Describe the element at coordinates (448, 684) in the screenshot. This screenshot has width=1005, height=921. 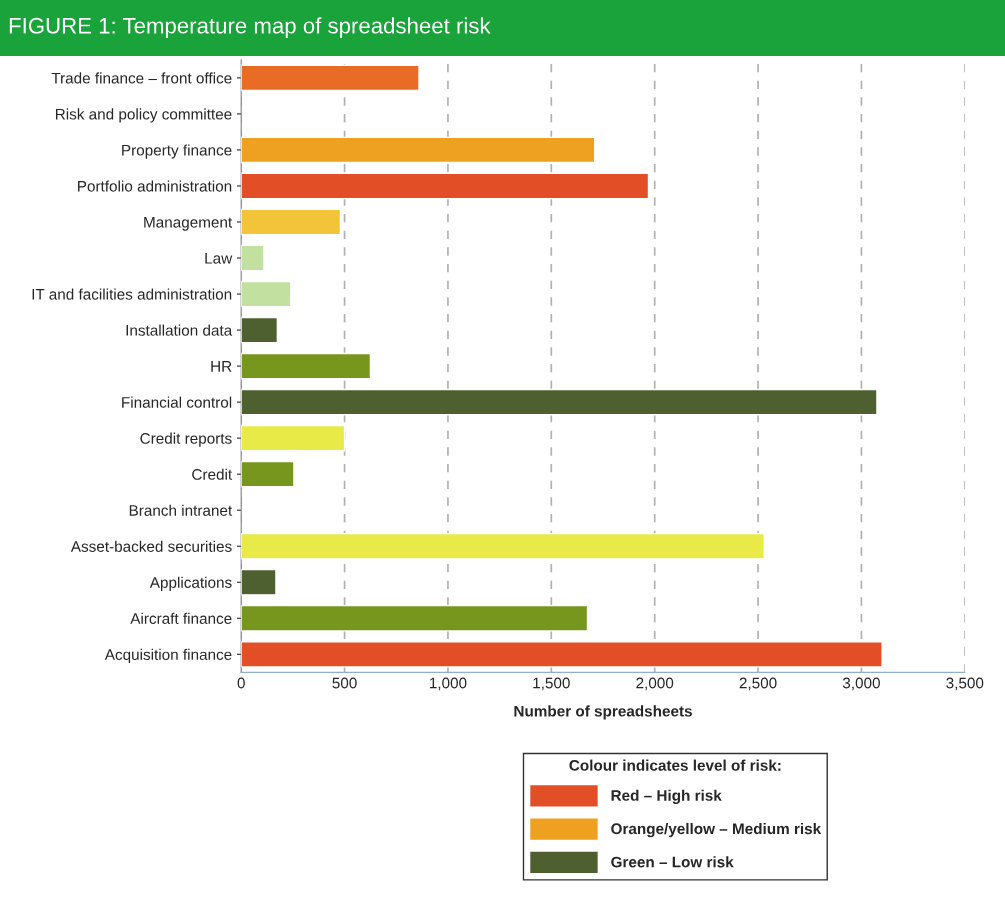
I see `x-tick-label: 1,000` at that location.